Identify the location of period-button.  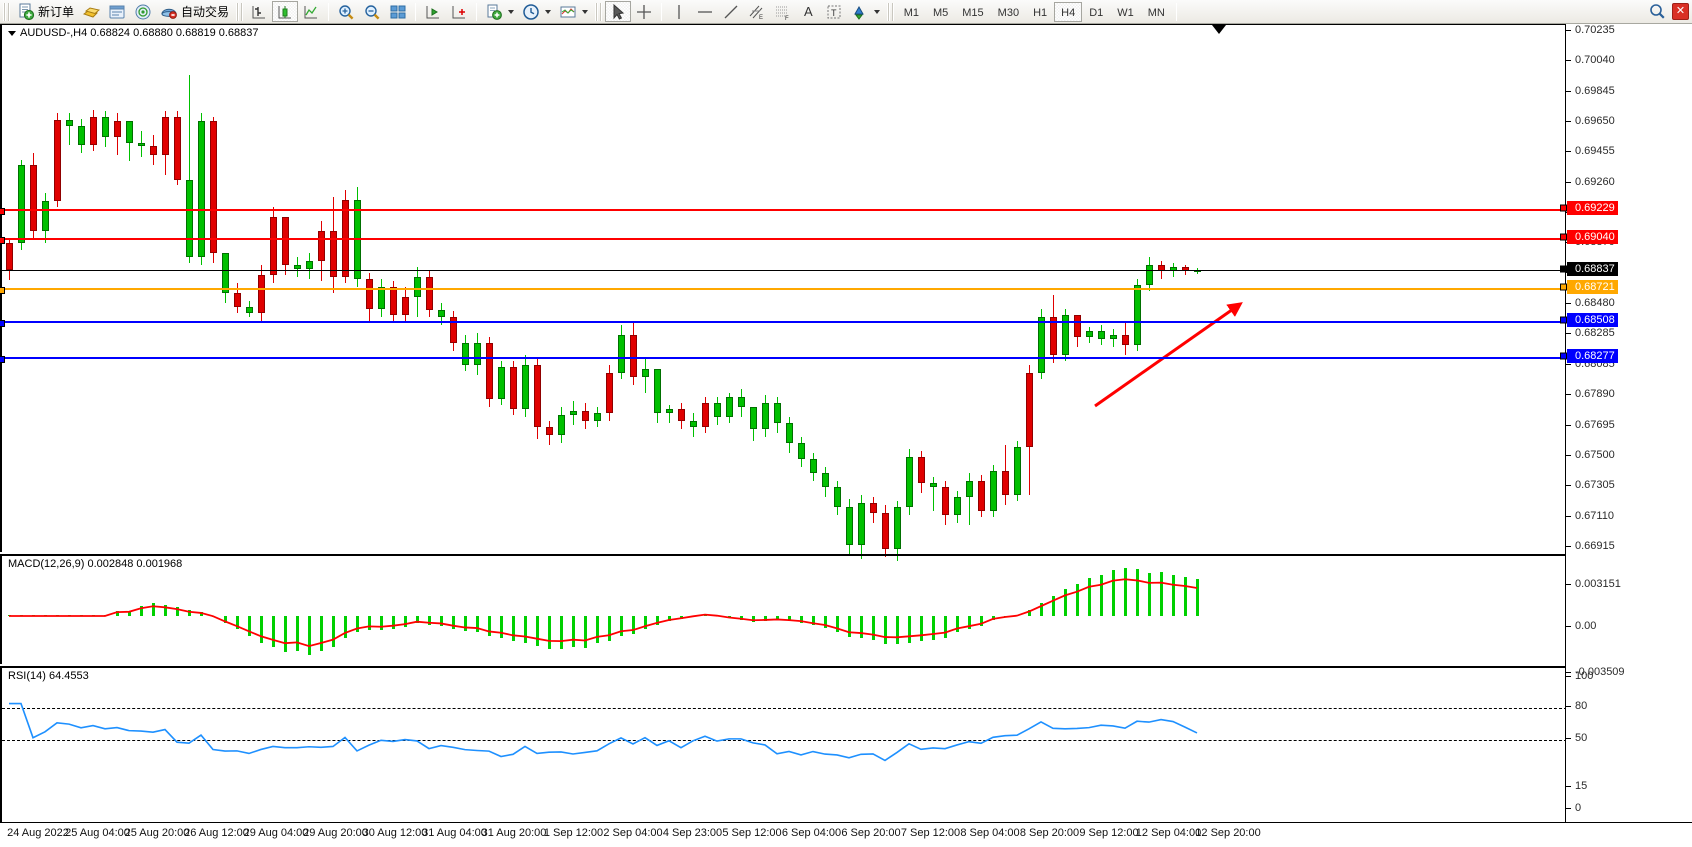
(536, 11).